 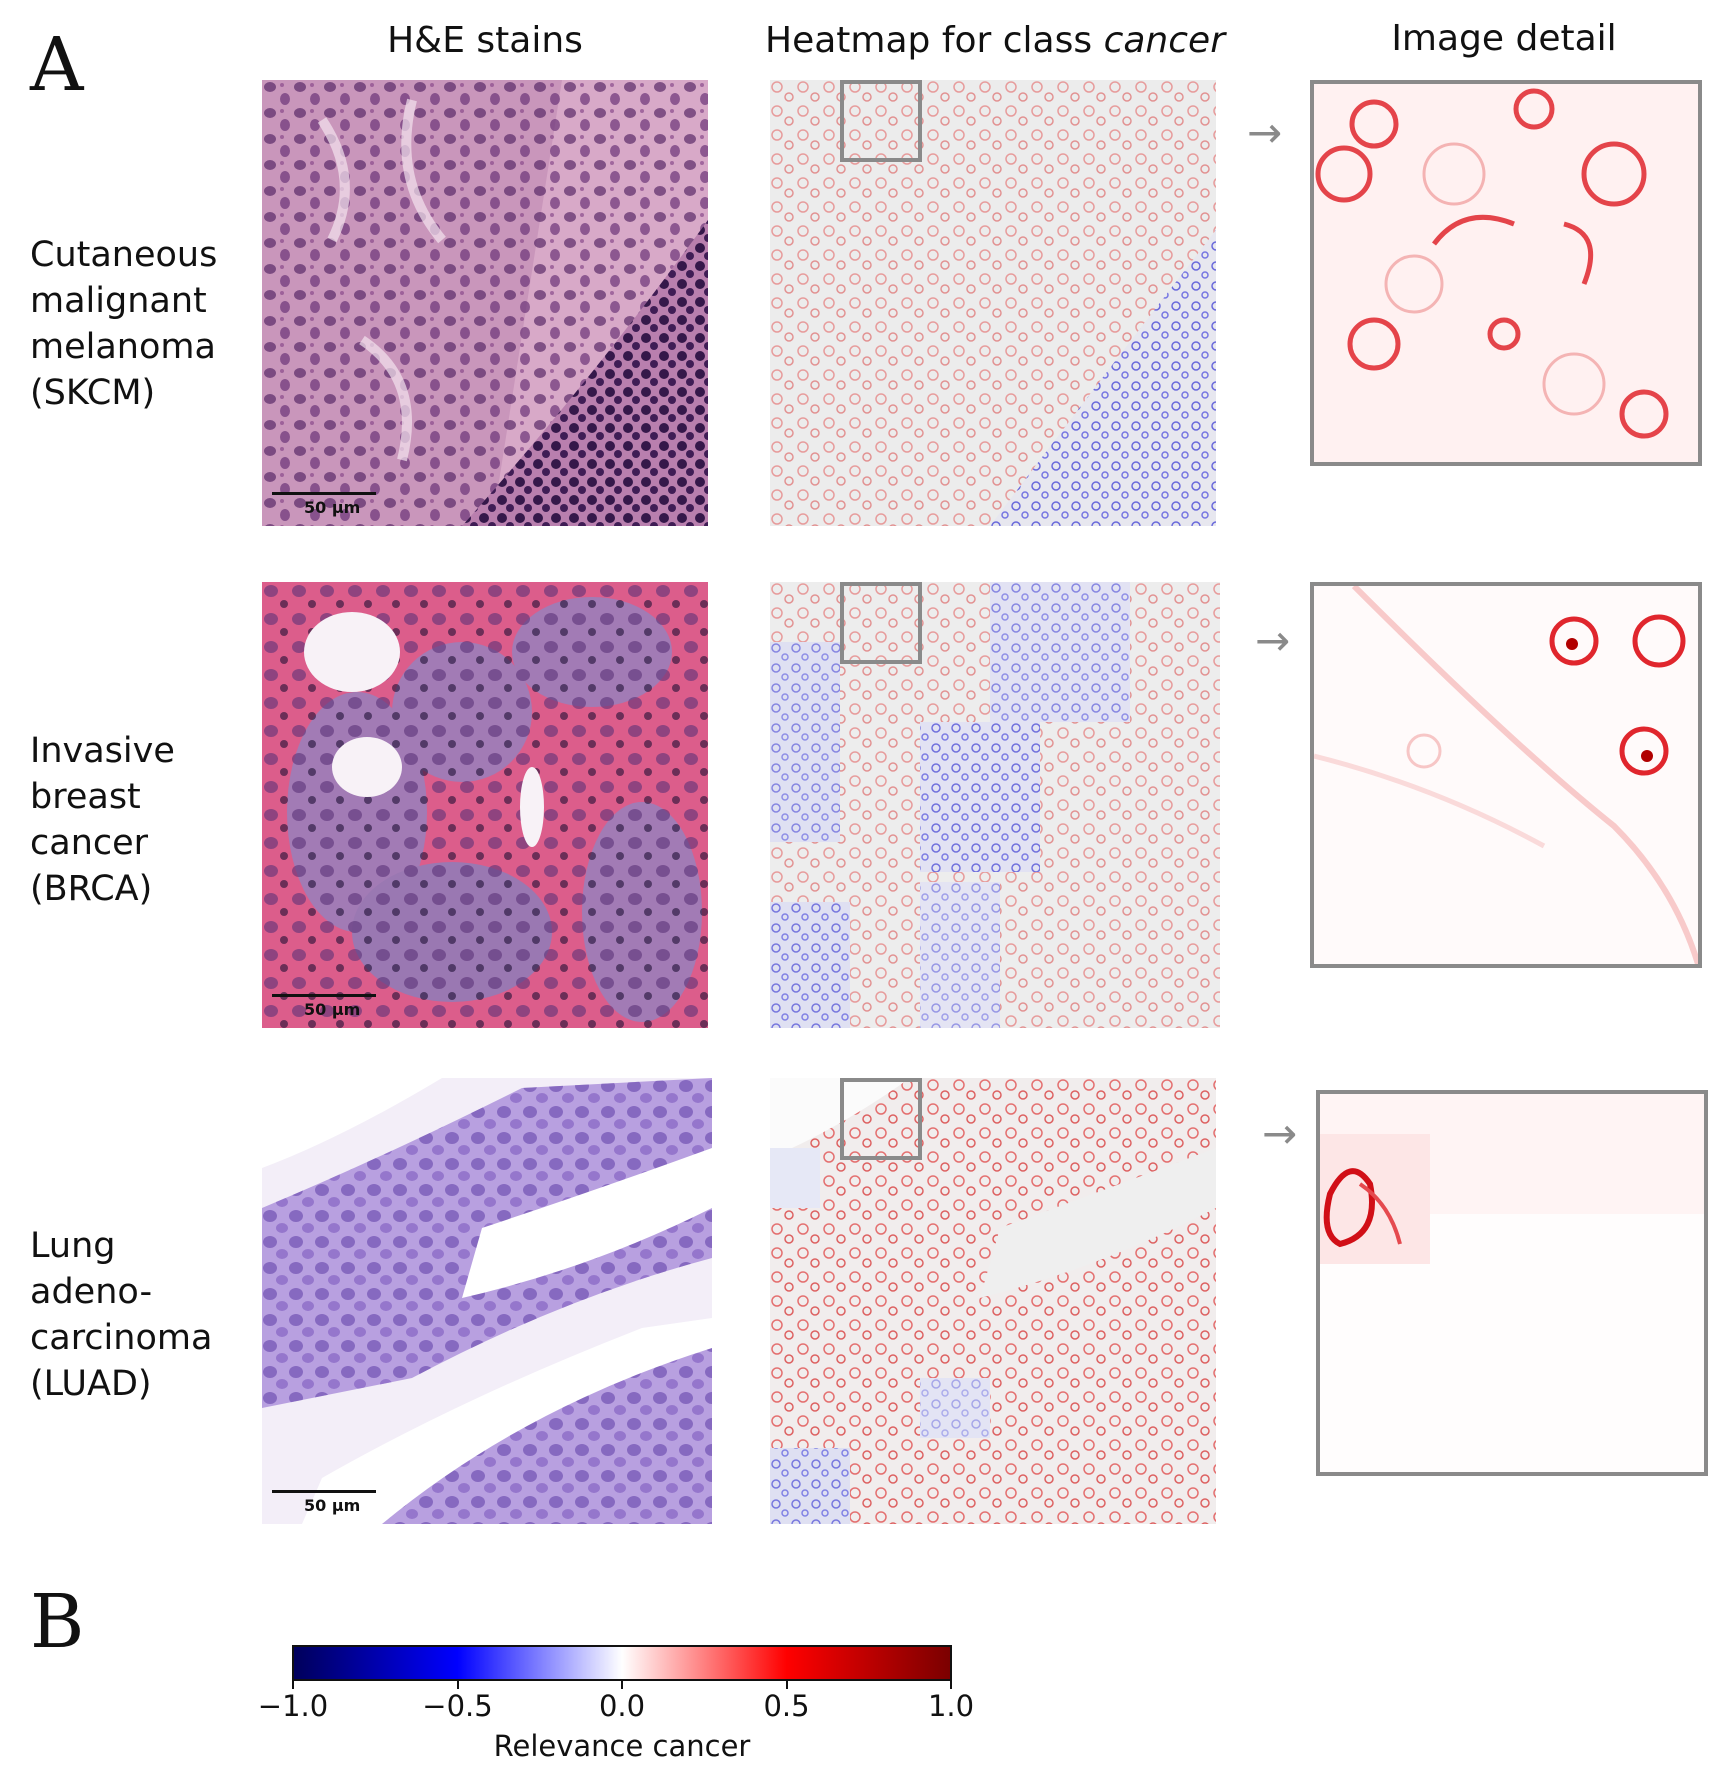 I want to click on heatmap-brca, so click(x=995, y=805).